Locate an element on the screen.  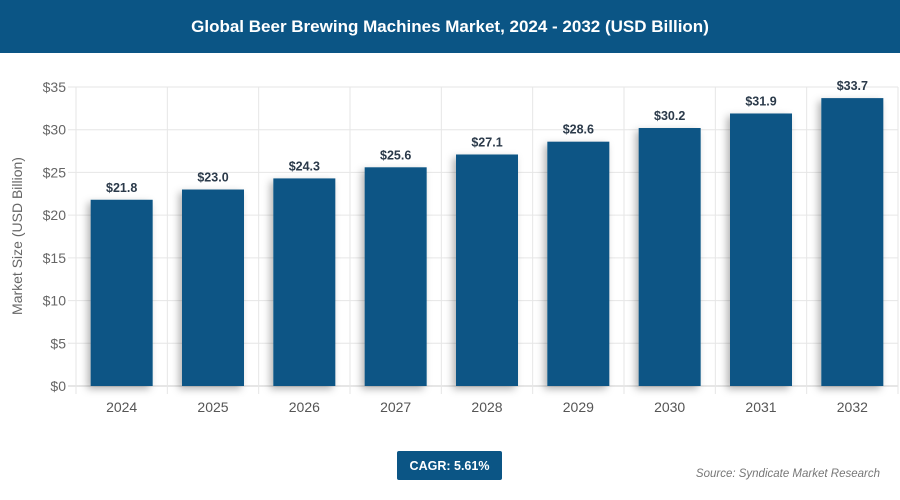
source-note: Source: Syndicate Market Research is located at coordinates (787, 474).